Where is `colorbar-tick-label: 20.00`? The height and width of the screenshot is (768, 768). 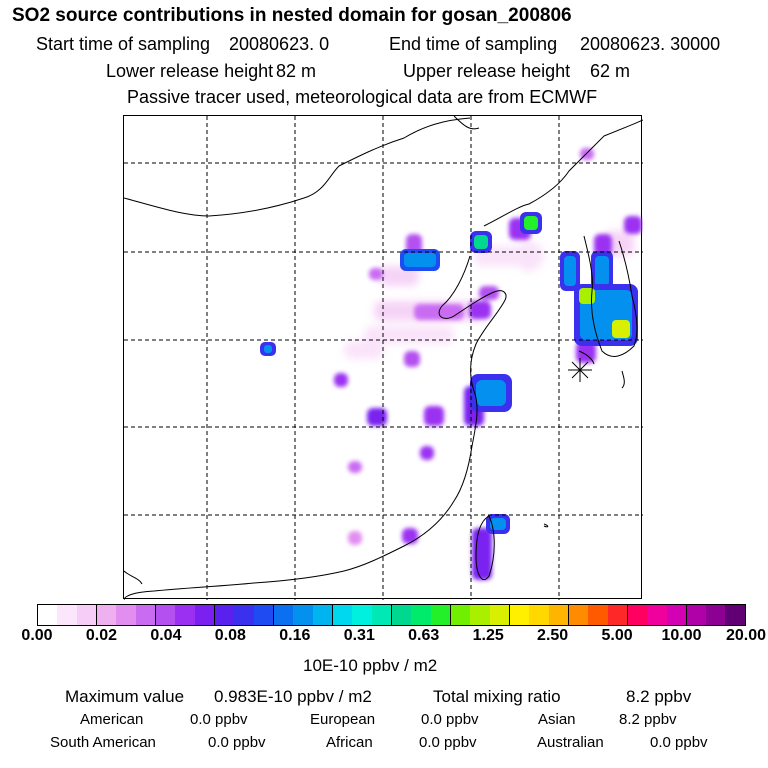 colorbar-tick-label: 20.00 is located at coordinates (746, 635).